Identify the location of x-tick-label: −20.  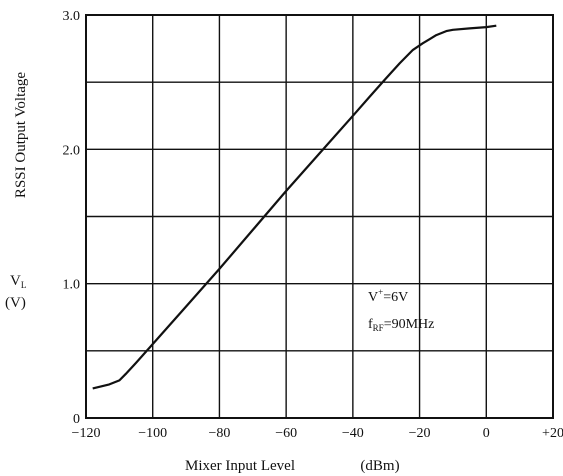
(420, 433).